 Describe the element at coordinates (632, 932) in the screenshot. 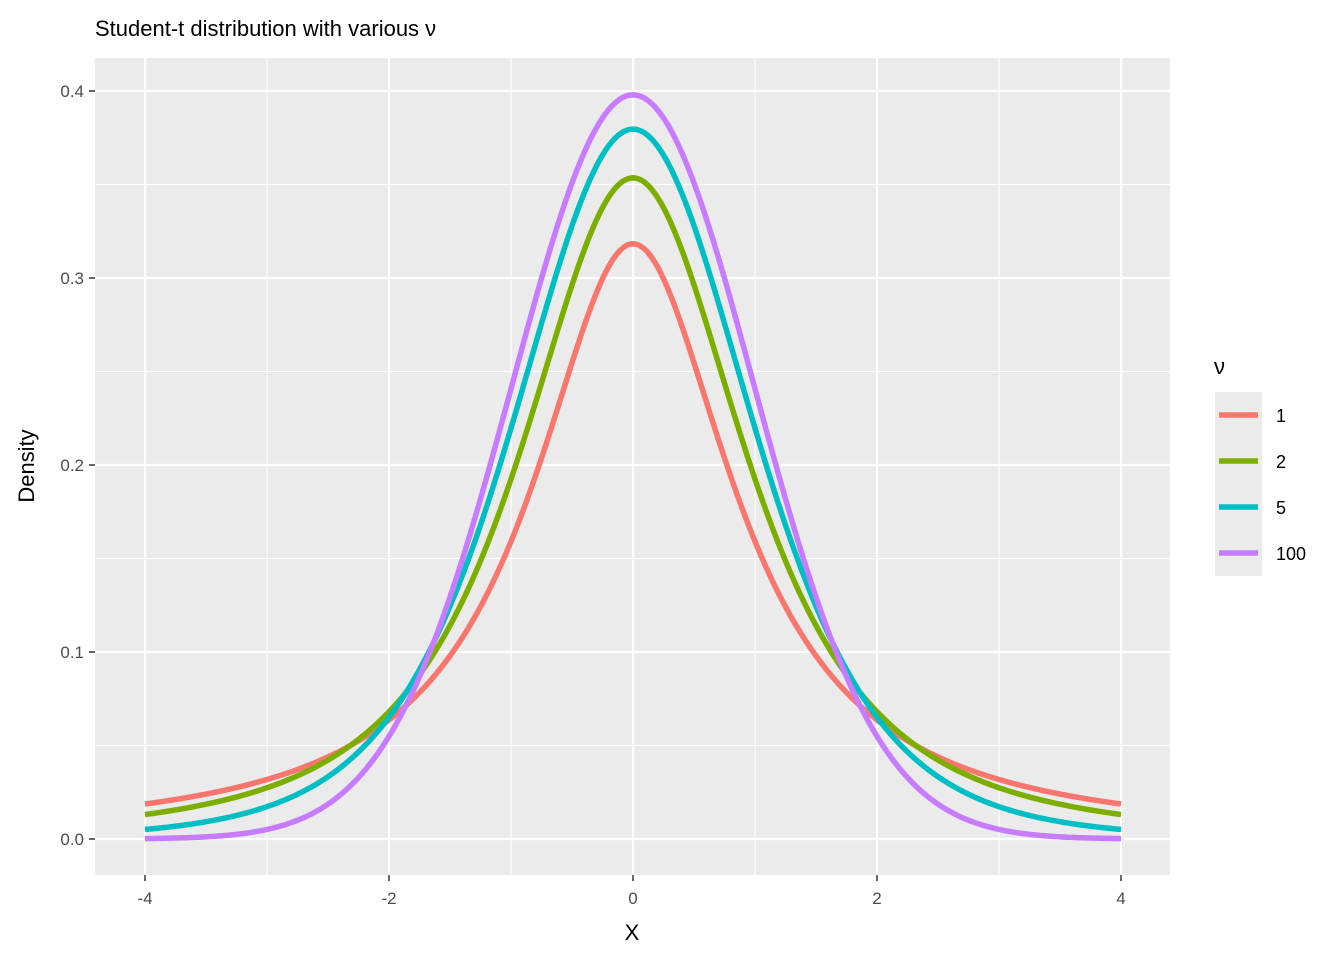

I see `x-axis-label: X` at that location.